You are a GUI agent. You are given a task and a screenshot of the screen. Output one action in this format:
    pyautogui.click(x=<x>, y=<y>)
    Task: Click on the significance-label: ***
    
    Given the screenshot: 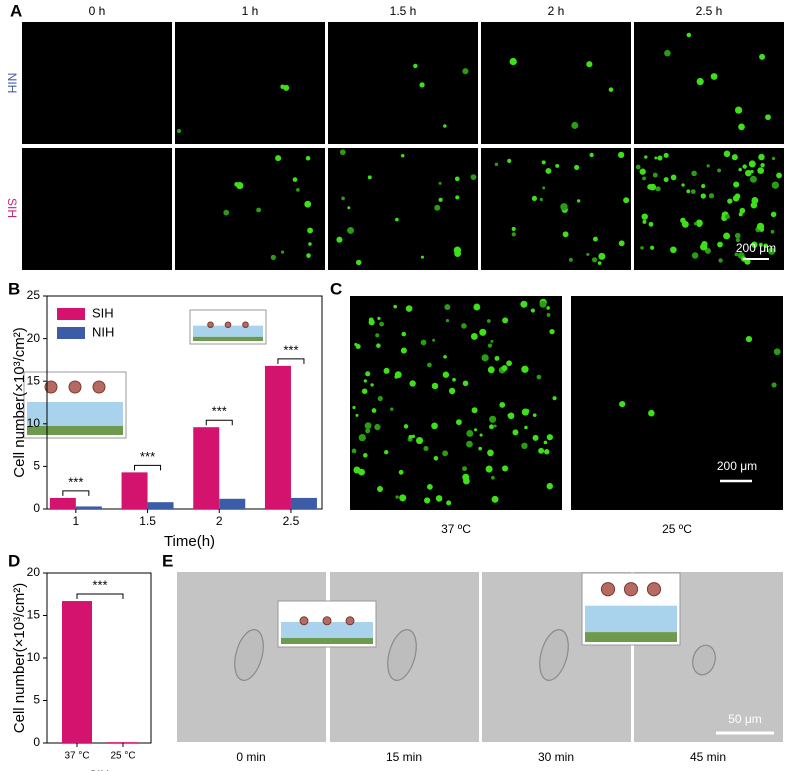 What is the action you would take?
    pyautogui.click(x=290, y=349)
    